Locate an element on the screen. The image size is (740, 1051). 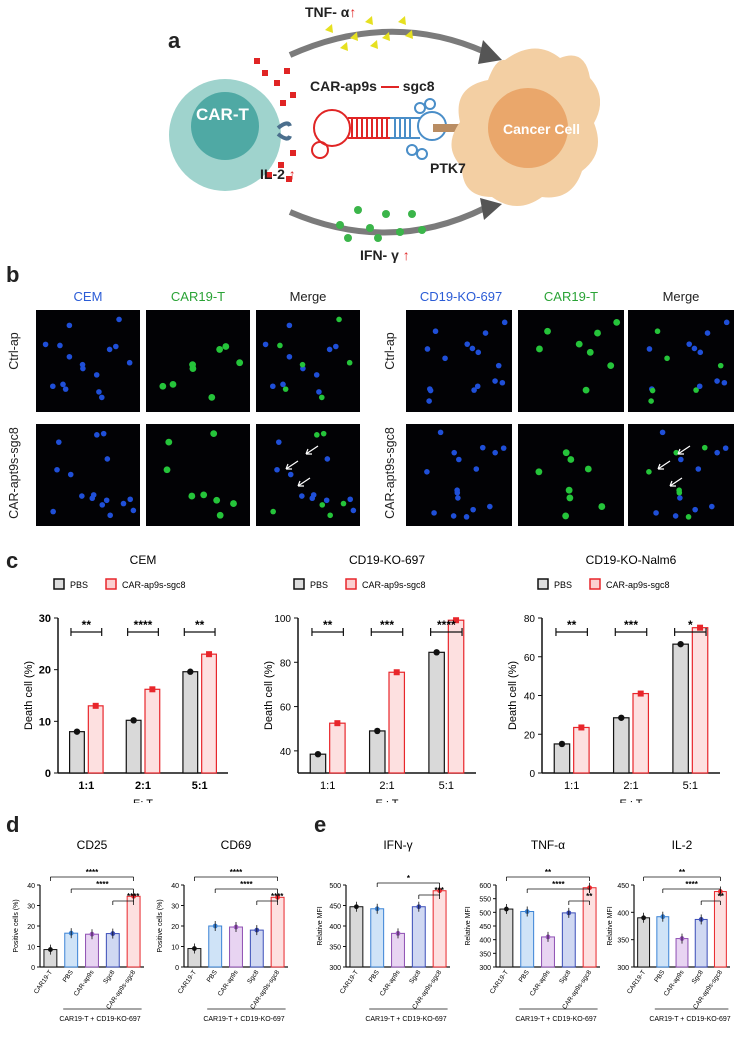
bar-pbs is located at coordinates (190, 722).